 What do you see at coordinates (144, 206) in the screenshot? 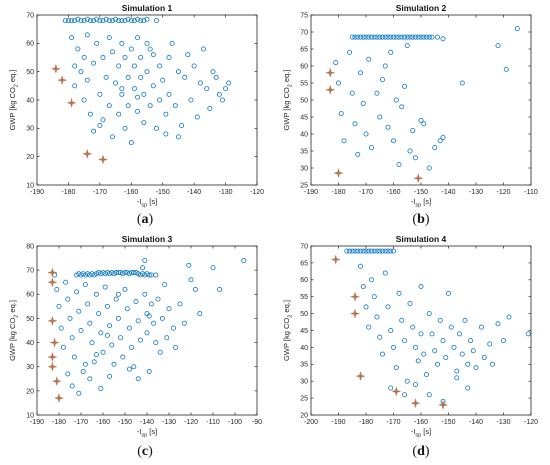
I see `x-axis-label-sub: sp` at bounding box center [144, 206].